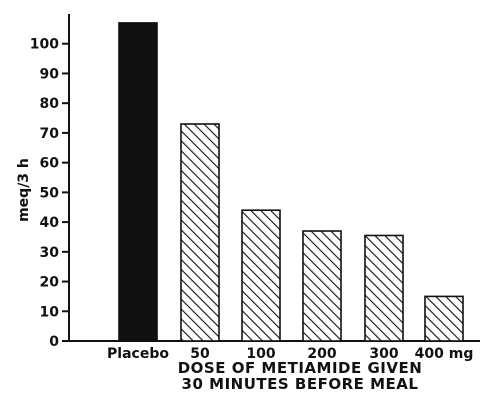 This screenshot has height=393, width=490. Describe the element at coordinates (50, 223) in the screenshot. I see `y-tick-label-40: 40` at that location.